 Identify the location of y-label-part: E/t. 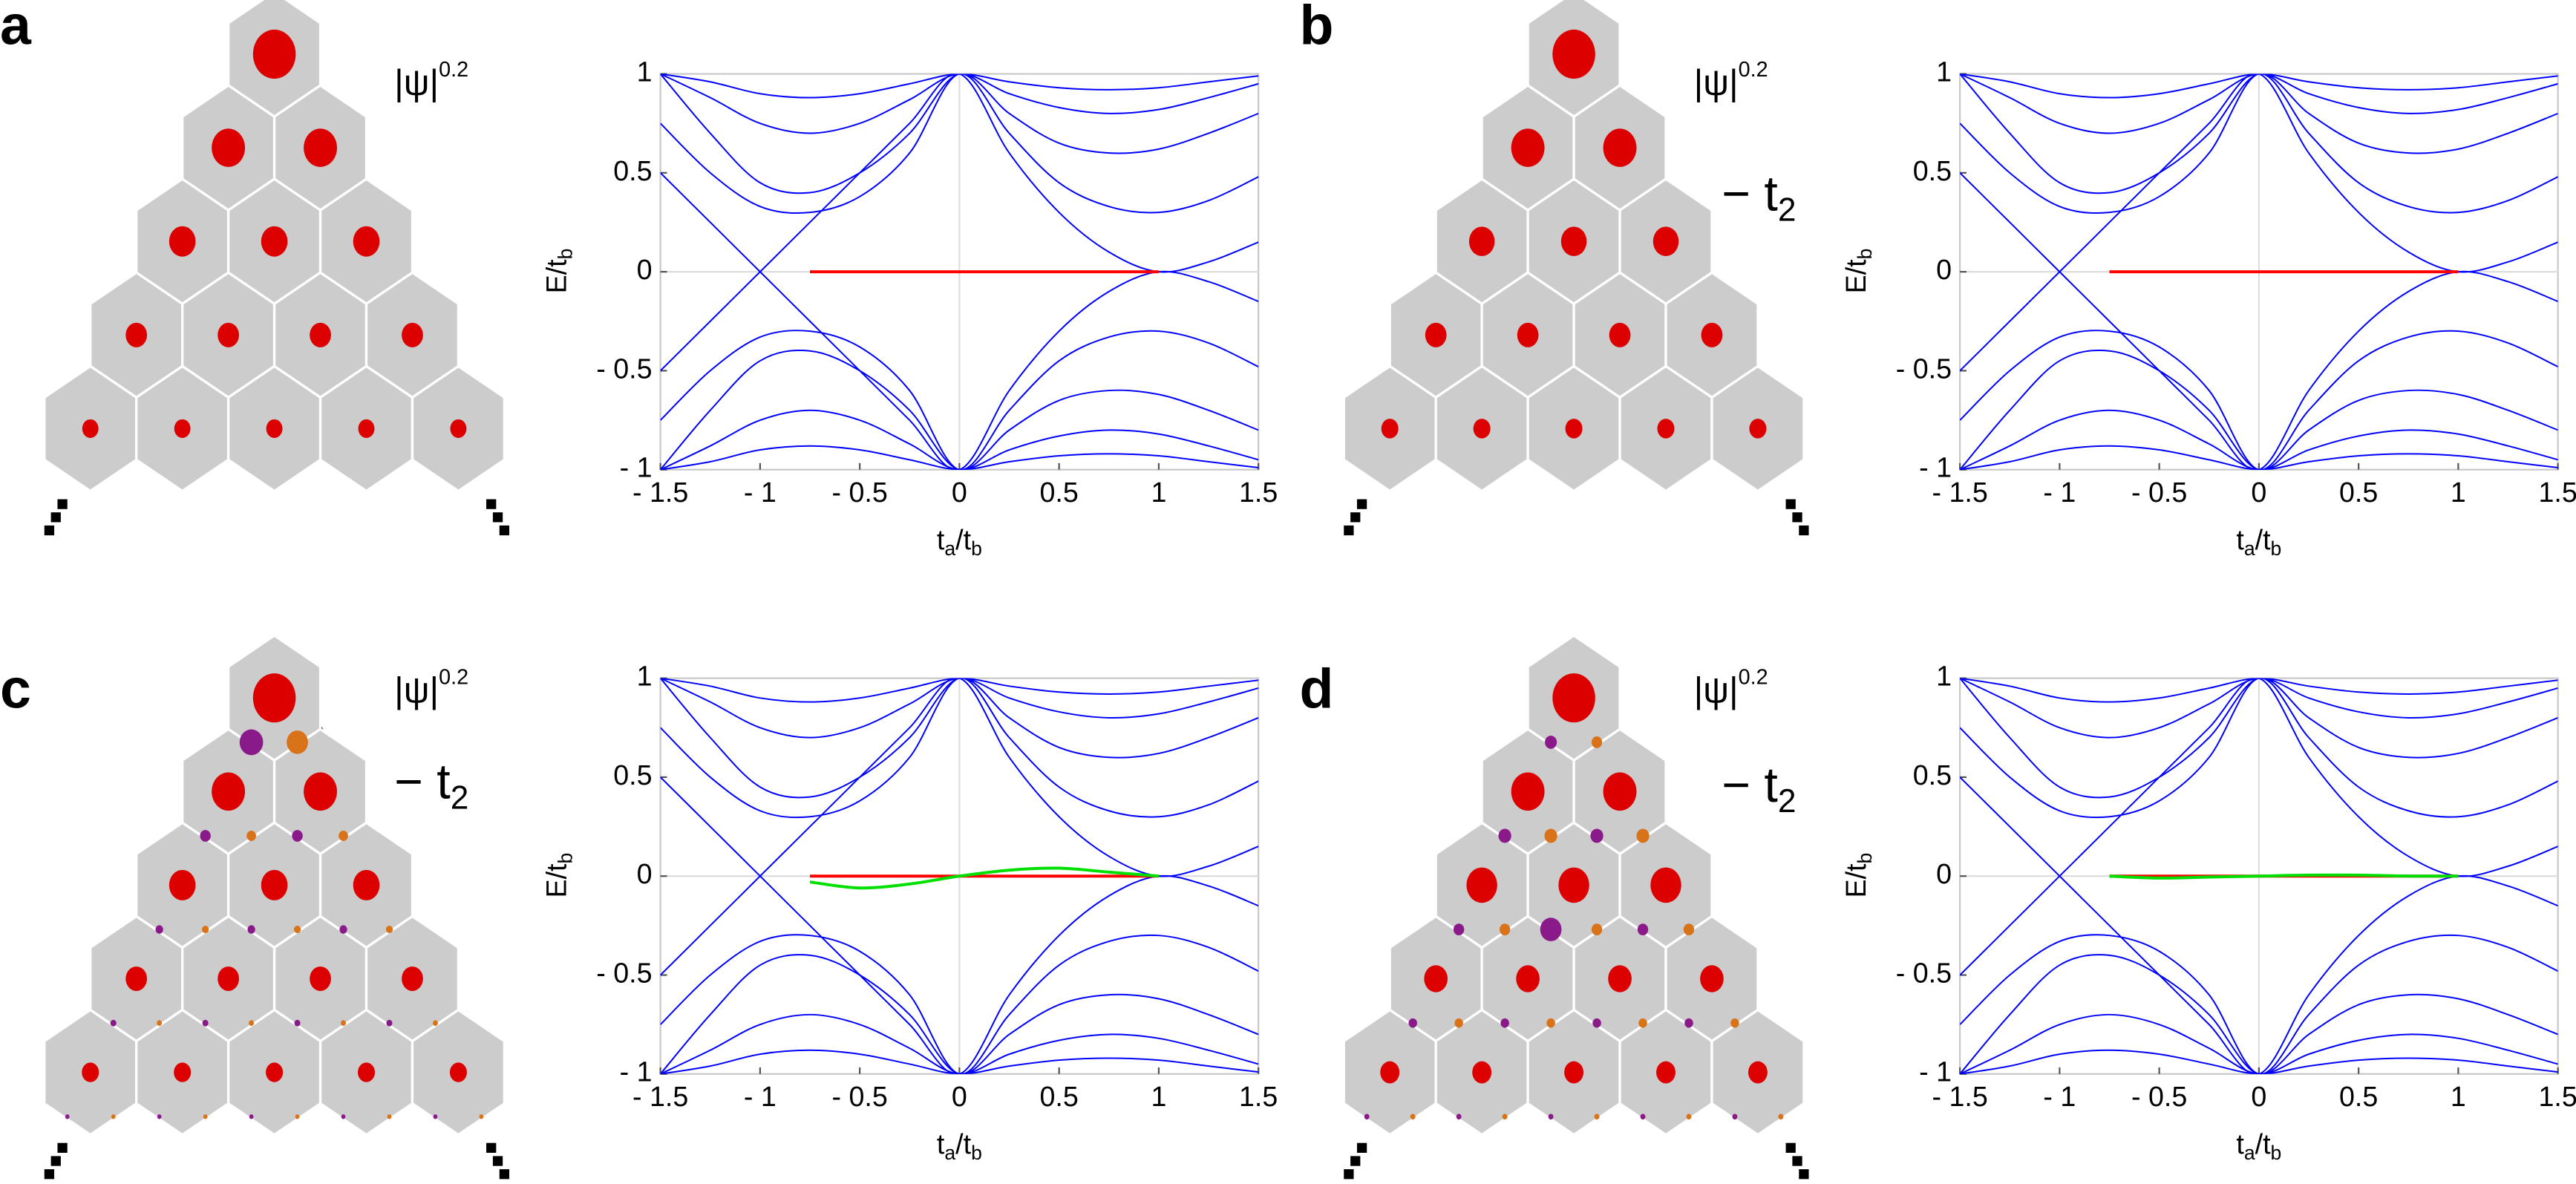
(556, 880).